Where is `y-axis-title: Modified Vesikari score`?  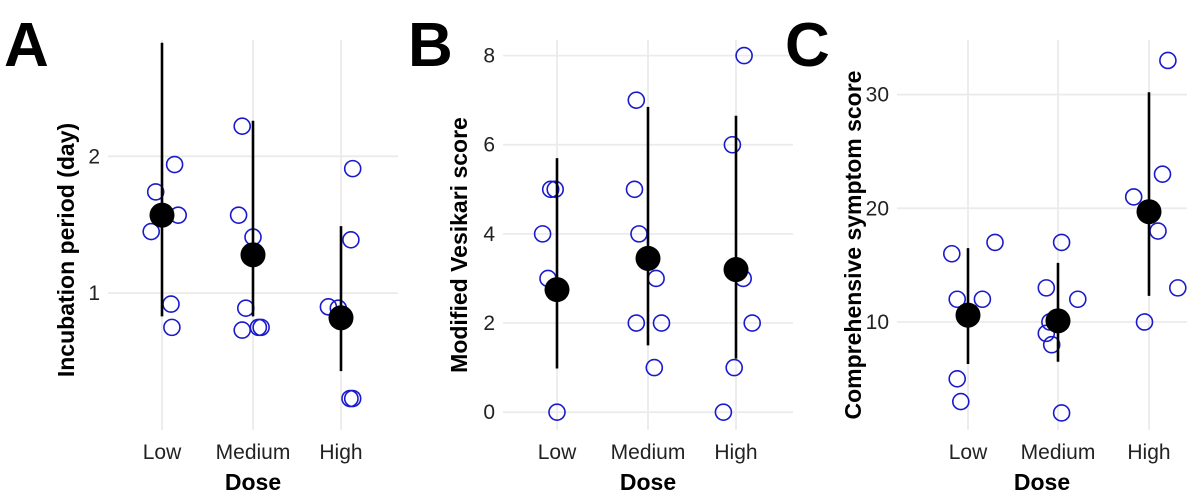
y-axis-title: Modified Vesikari score is located at coordinates (459, 245).